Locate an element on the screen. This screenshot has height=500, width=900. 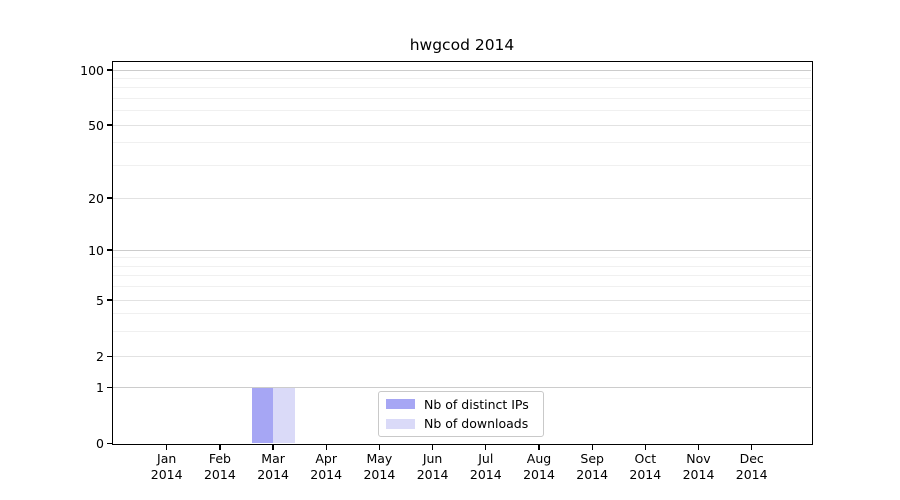
x-tick-label-month: Mar is located at coordinates (273, 458).